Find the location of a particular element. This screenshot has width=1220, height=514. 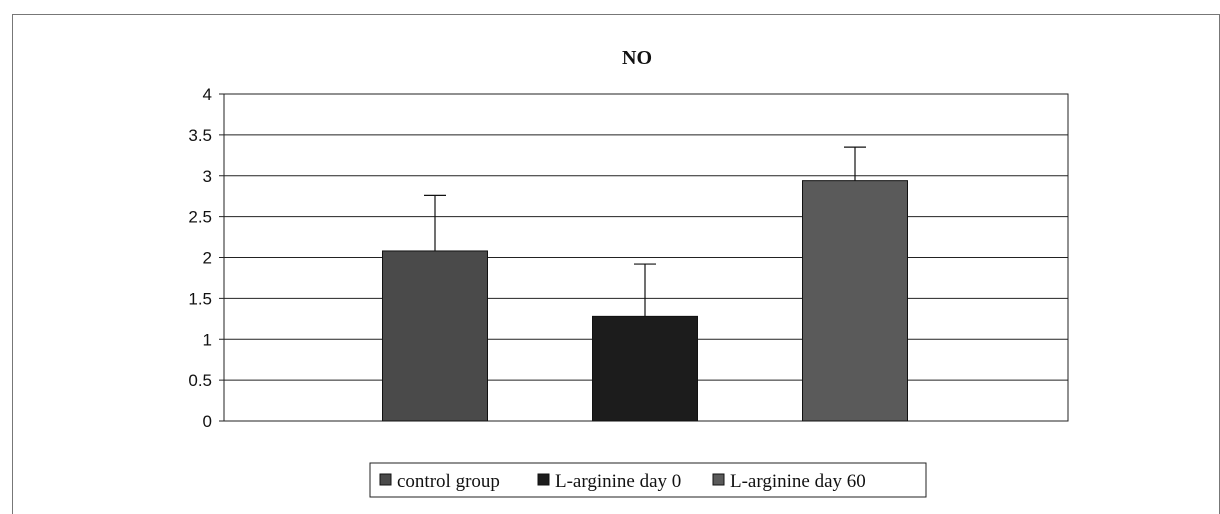

y-tick-label: 1 is located at coordinates (207, 339).